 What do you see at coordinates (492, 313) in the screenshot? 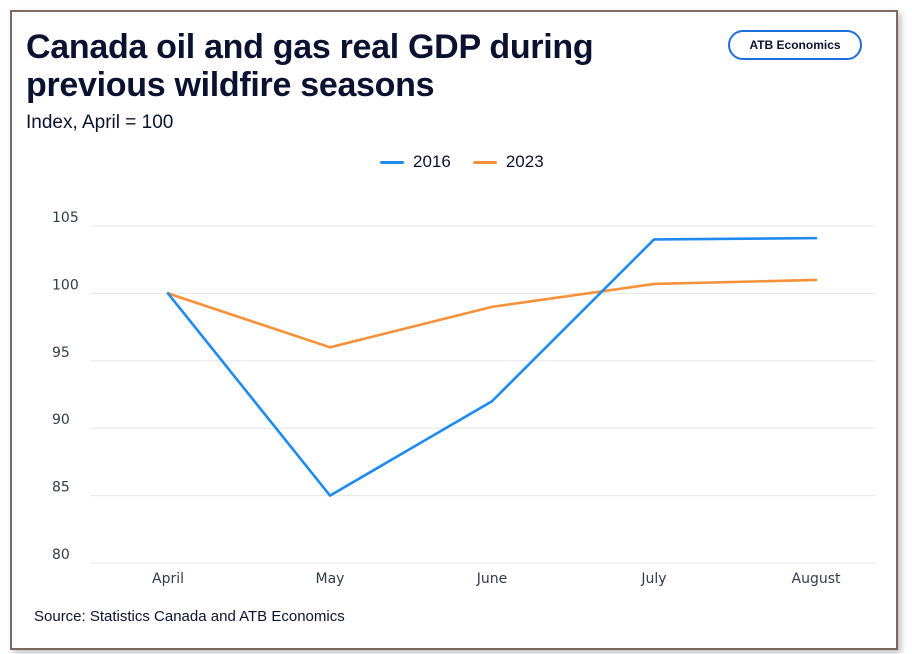
I see `series-line-2023` at bounding box center [492, 313].